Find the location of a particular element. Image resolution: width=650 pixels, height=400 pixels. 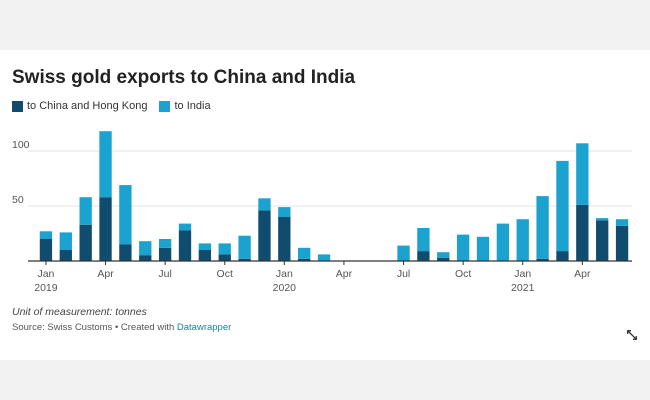

legend-swatch-india is located at coordinates (165, 106).